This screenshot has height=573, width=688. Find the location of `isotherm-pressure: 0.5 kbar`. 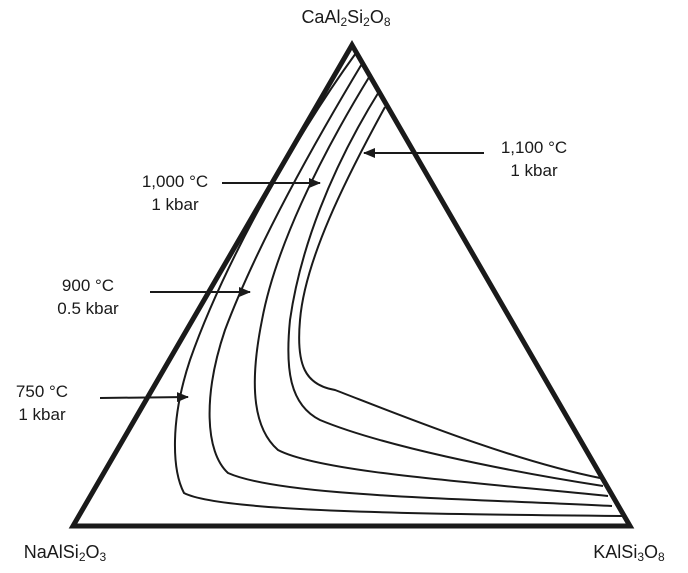

isotherm-pressure: 0.5 kbar is located at coordinates (88, 308).